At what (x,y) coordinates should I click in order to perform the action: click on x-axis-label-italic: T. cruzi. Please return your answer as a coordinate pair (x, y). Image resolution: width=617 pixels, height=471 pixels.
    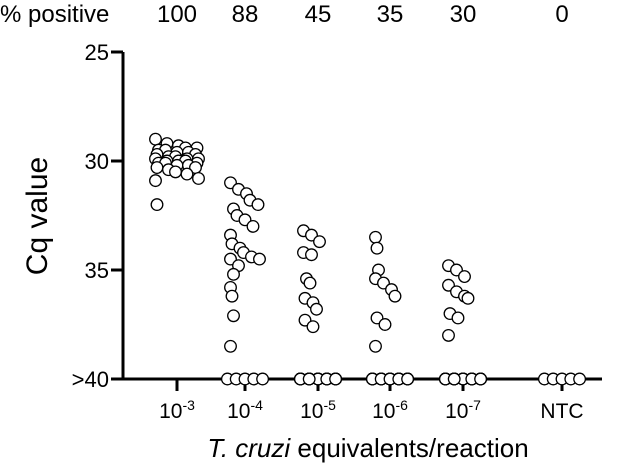
    Looking at the image, I should click on (249, 448).